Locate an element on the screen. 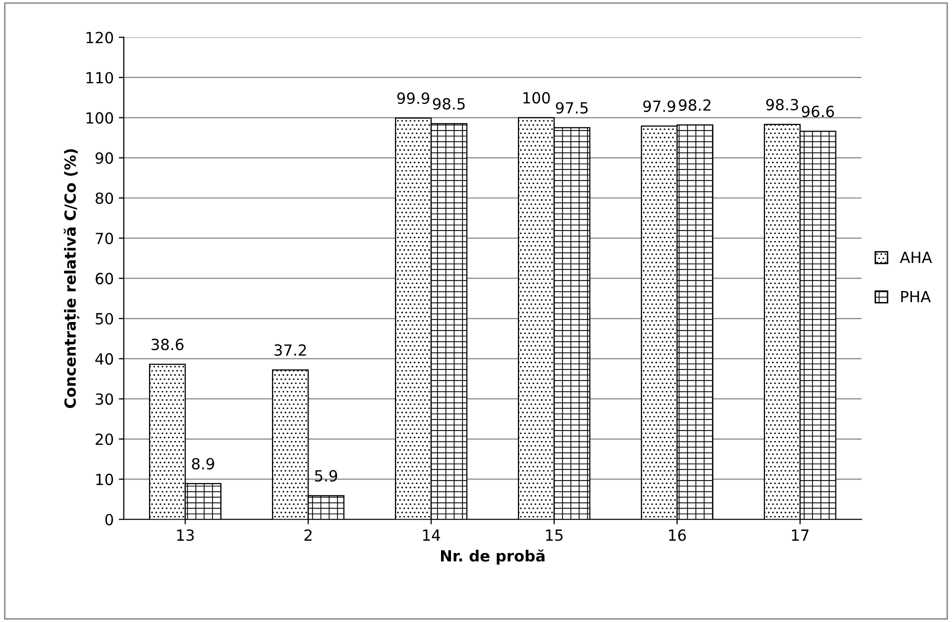  x-tick-label: 15 is located at coordinates (554, 535).